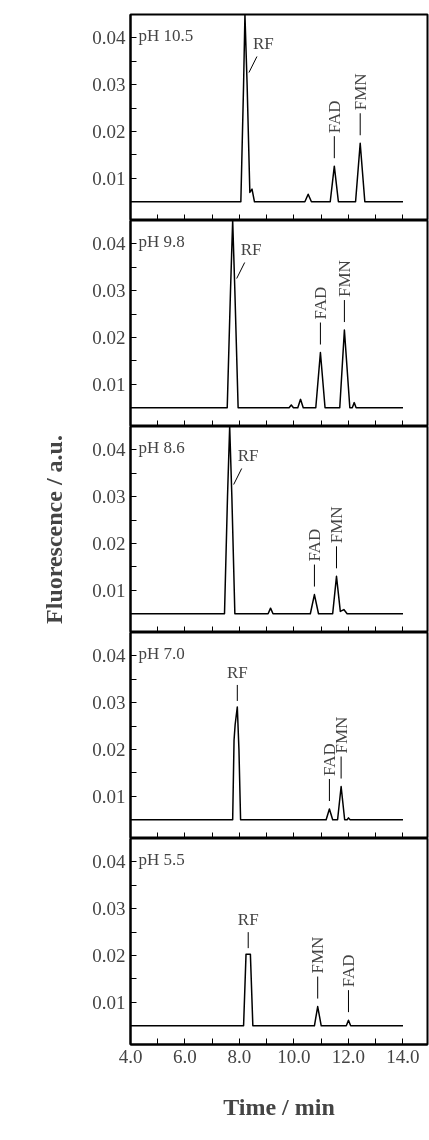  Describe the element at coordinates (166, 35) in the screenshot. I see `annotation: pH 10.5` at that location.